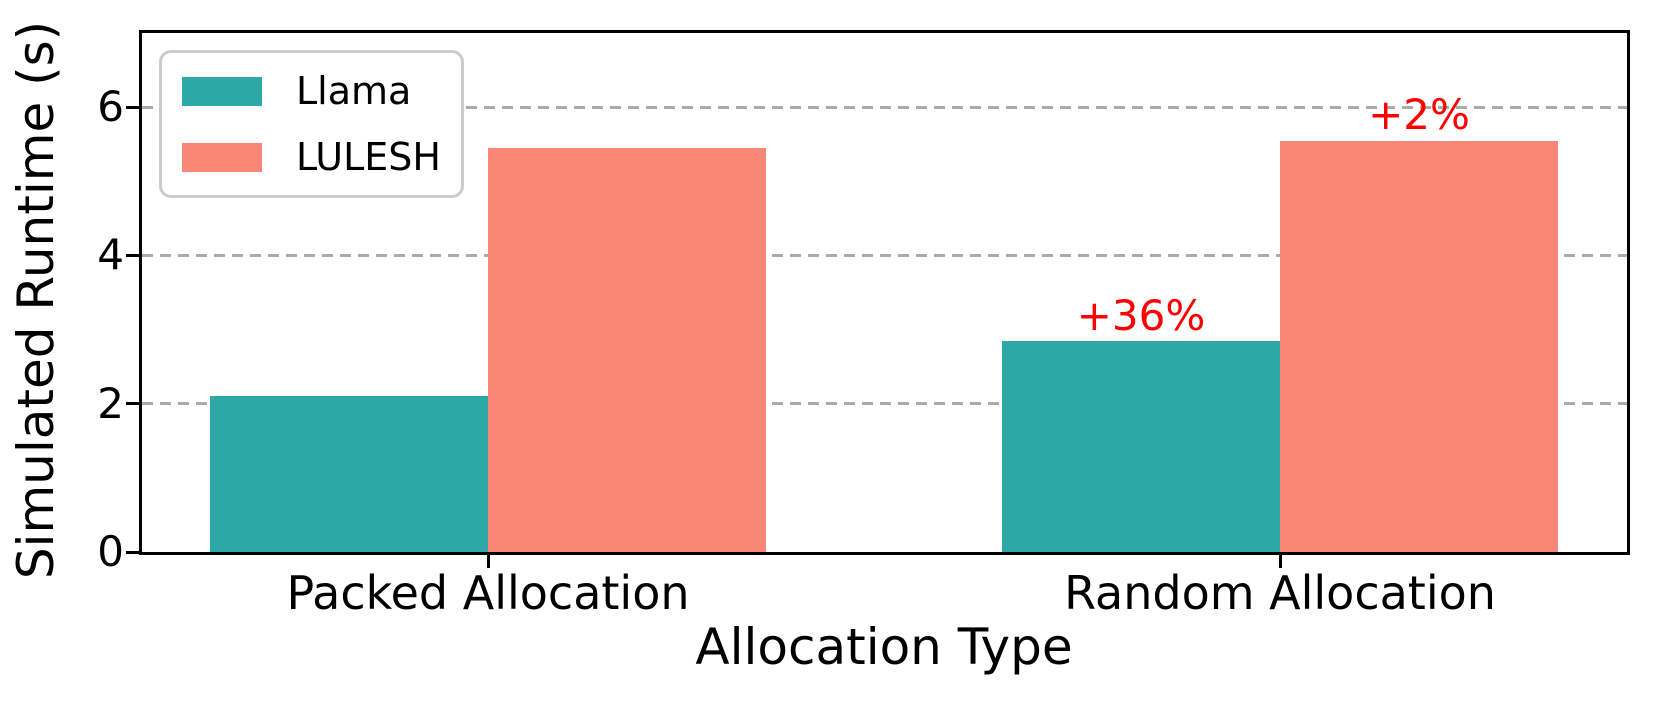 The image size is (1661, 712). What do you see at coordinates (368, 157) in the screenshot?
I see `legend-label-lulesh: LULESH` at bounding box center [368, 157].